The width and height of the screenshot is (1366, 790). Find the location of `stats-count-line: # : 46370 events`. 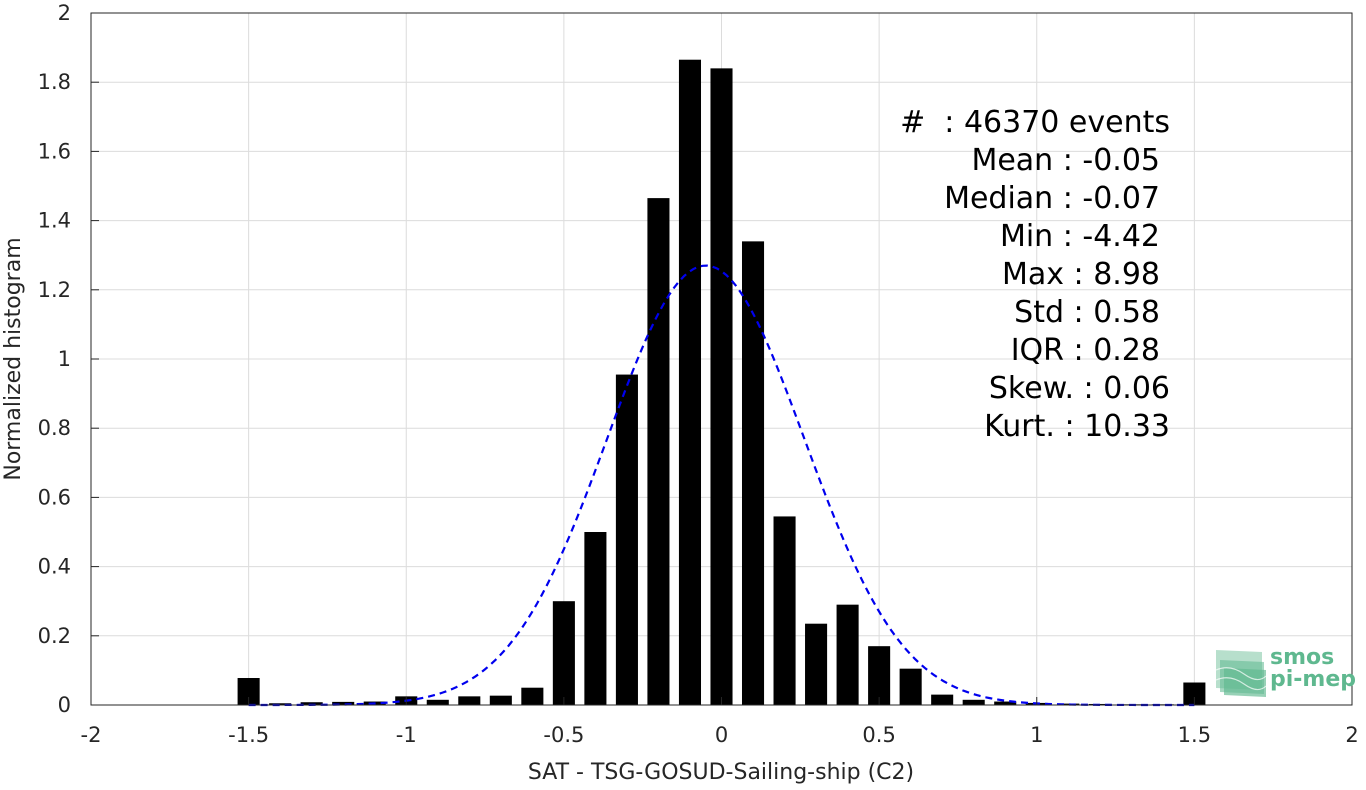

stats-count-line: # : 46370 events is located at coordinates (1035, 122).